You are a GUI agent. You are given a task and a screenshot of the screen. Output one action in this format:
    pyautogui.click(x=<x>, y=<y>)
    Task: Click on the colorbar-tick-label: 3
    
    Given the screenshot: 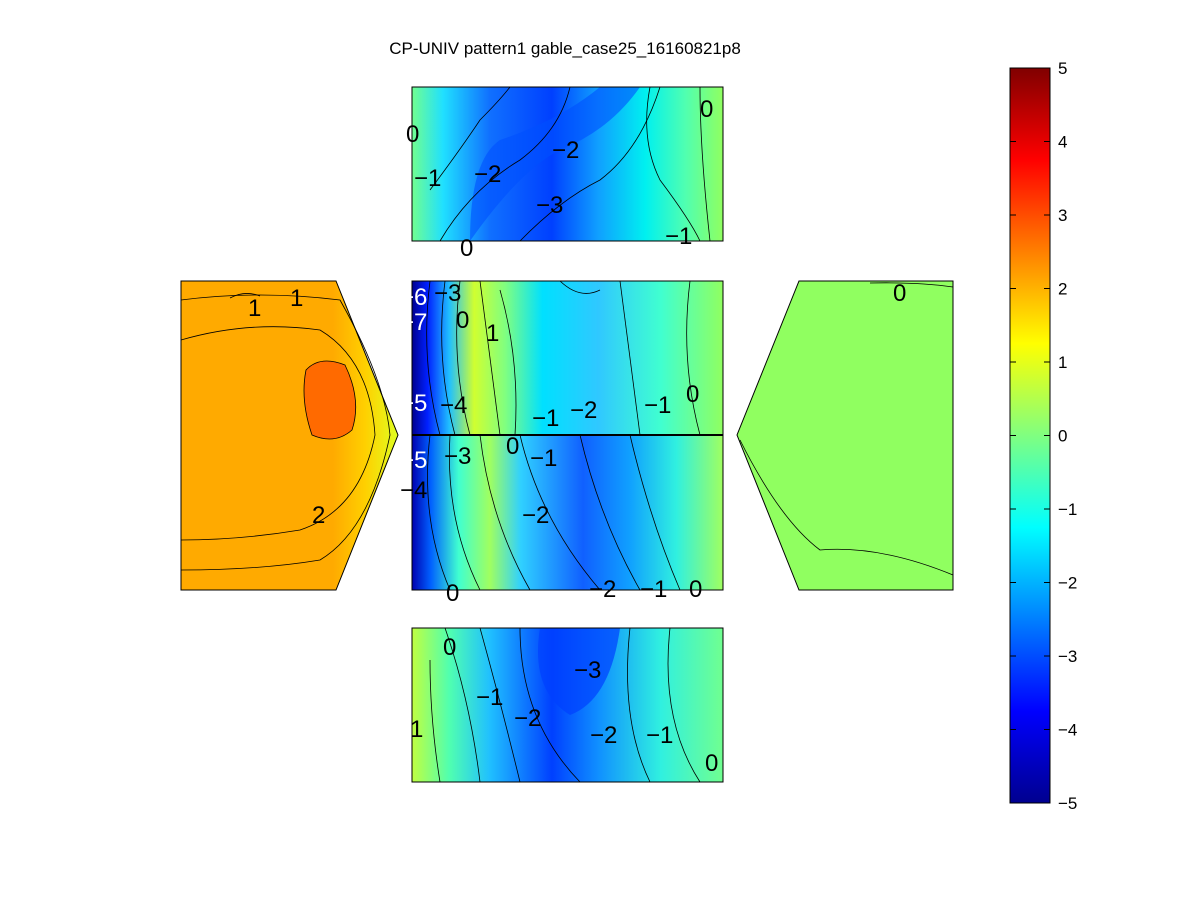 What is the action you would take?
    pyautogui.click(x=1062, y=215)
    